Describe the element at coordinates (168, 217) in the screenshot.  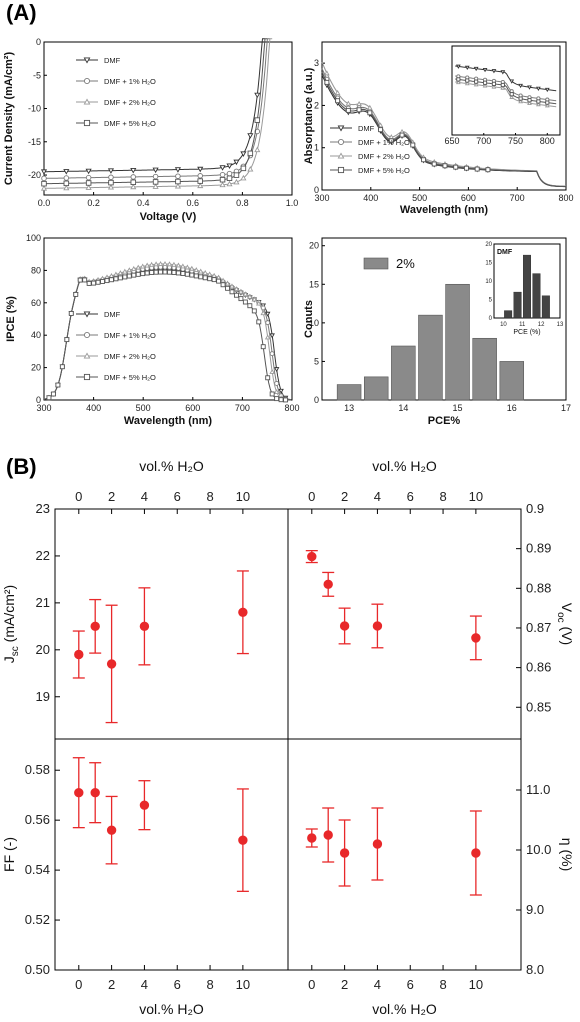
I see `x-axis-label: Voltage (V)` at that location.